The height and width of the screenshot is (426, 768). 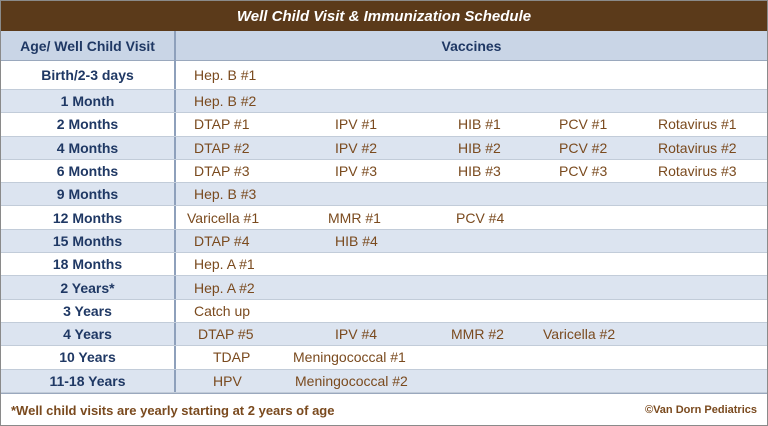 I want to click on vaccine-cell: Hep. B #1, so click(x=225, y=75).